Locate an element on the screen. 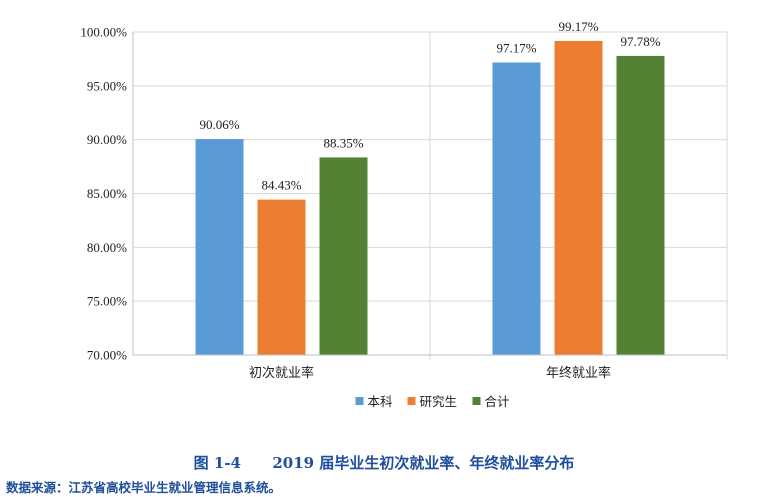 The height and width of the screenshot is (497, 768). legend: 本科 研究生 合计 is located at coordinates (432, 401).